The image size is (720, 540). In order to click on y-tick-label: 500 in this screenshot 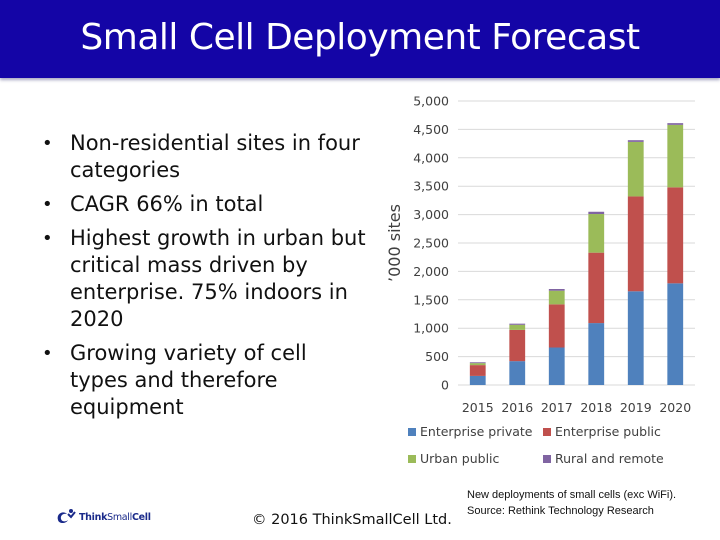, I will do `click(437, 356)`.